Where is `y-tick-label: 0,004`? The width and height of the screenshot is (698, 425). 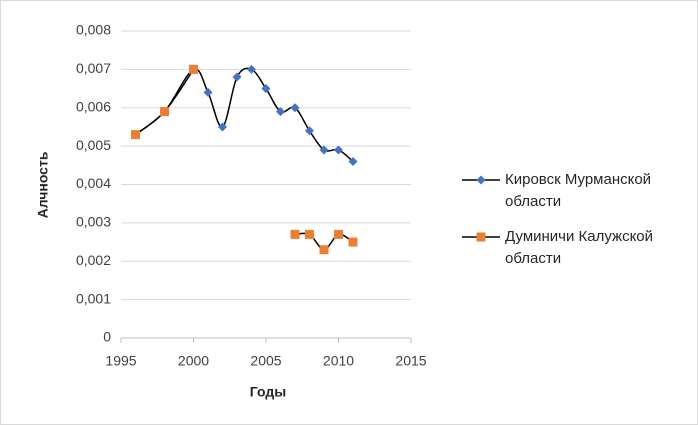 y-tick-label: 0,004 is located at coordinates (93, 183).